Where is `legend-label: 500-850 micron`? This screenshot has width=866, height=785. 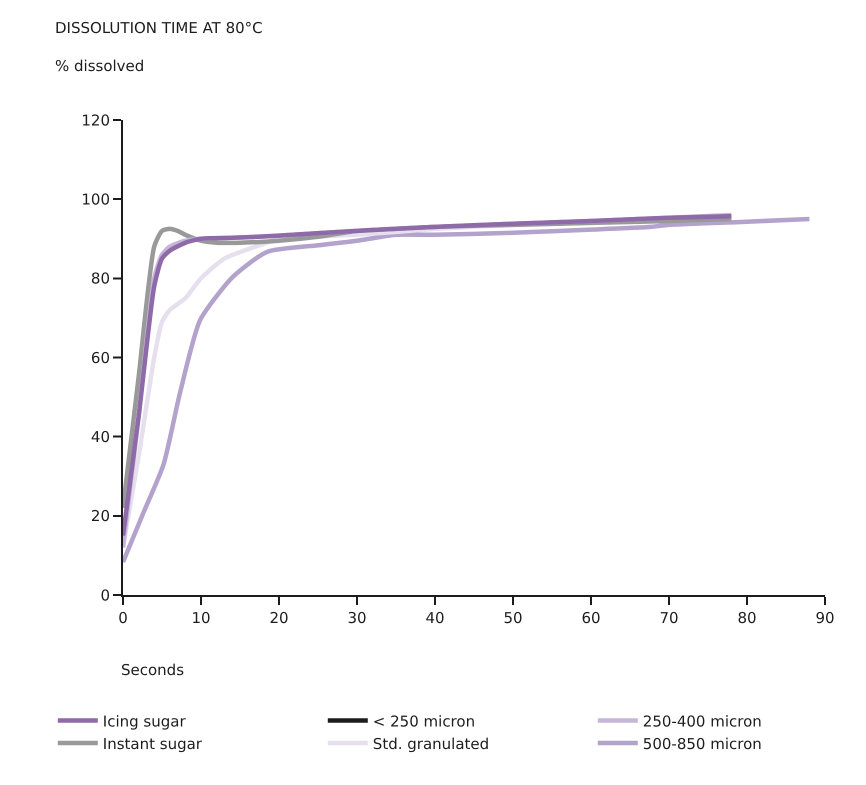 legend-label: 500-850 micron is located at coordinates (702, 743).